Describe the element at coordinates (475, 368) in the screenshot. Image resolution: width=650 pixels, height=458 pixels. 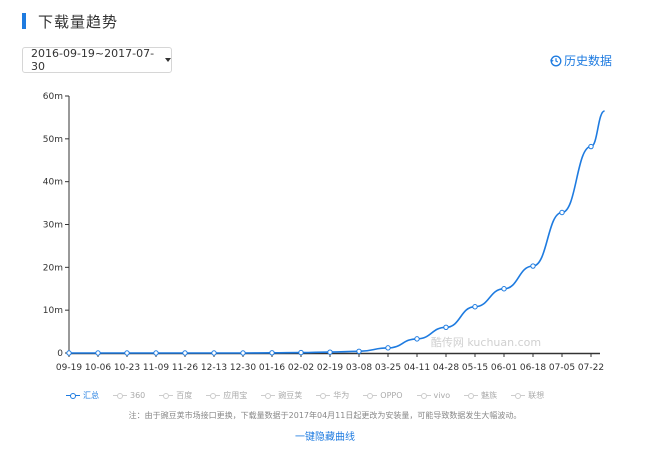
I see `x-tick-label: 05-15` at that location.